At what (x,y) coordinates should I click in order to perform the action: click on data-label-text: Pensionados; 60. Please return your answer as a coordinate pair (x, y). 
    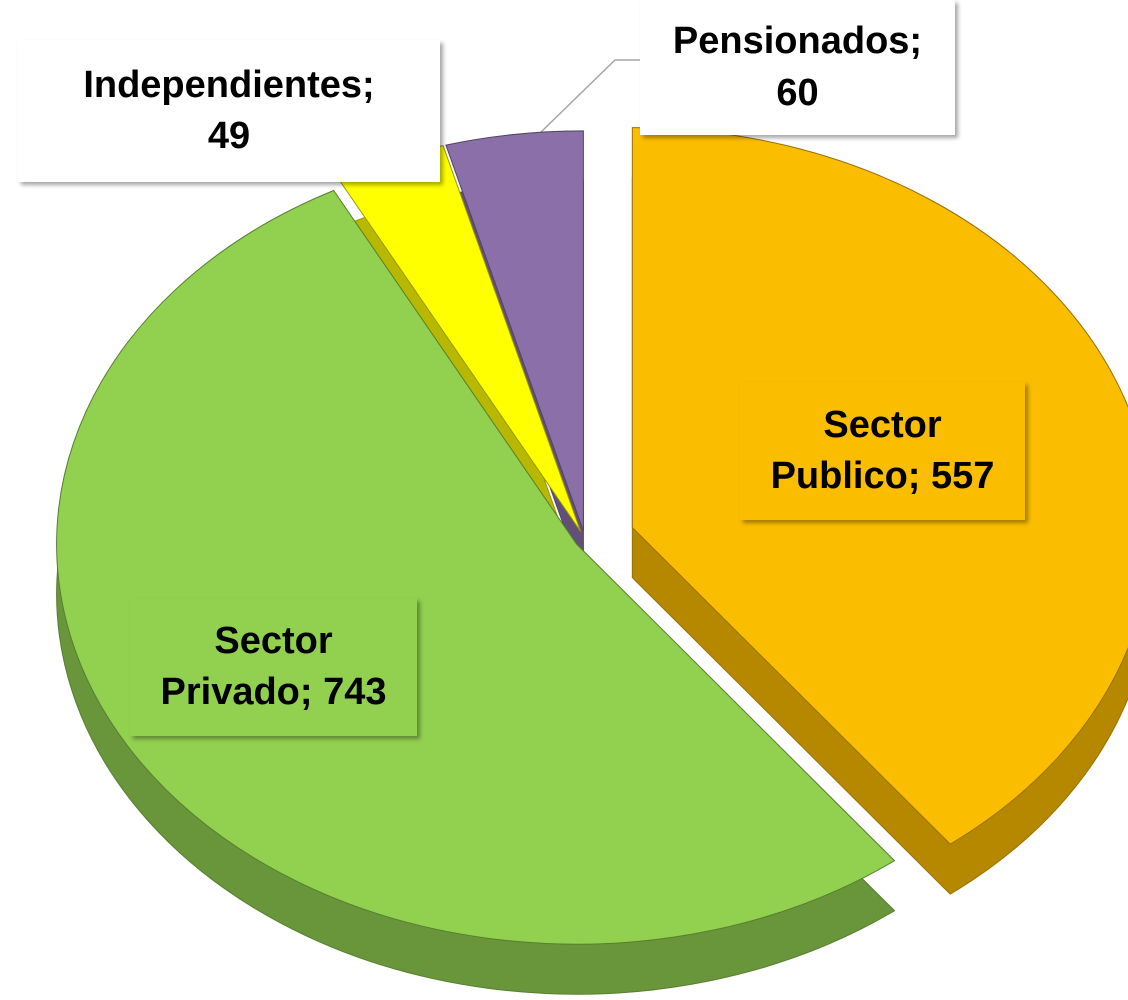
    Looking at the image, I should click on (797, 67).